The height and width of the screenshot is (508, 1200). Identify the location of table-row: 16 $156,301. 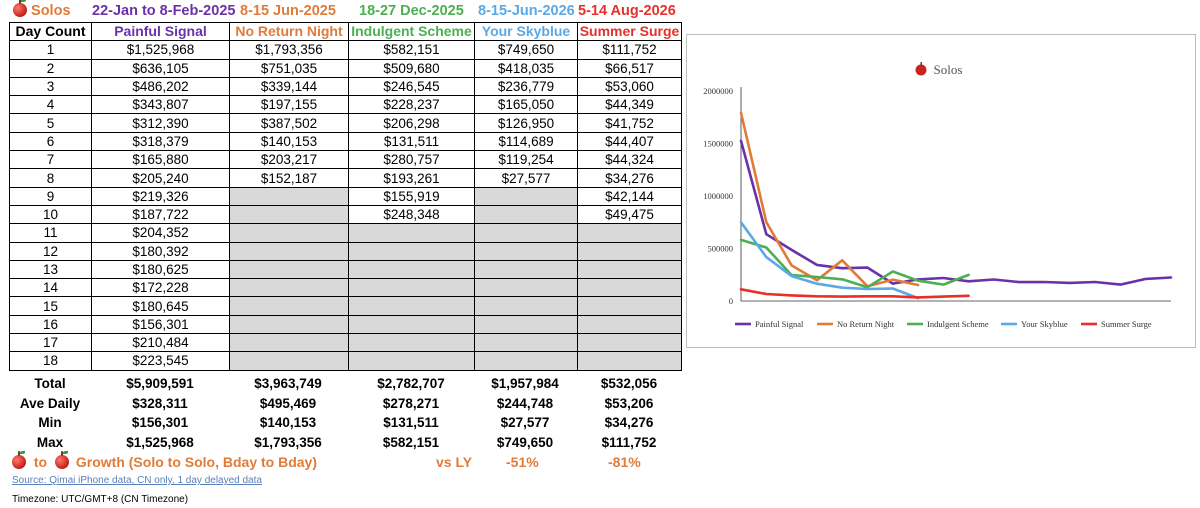
(345, 324).